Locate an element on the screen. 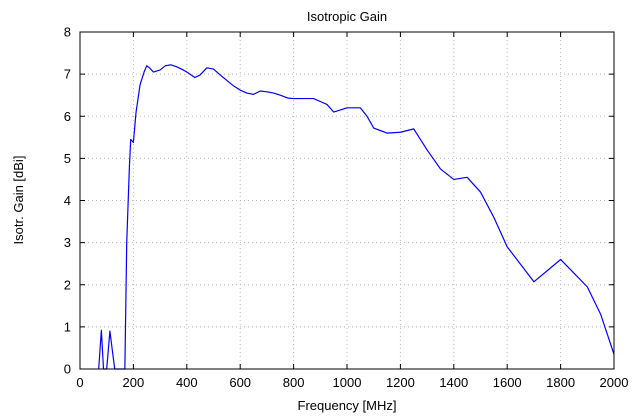 This screenshot has height=420, width=640. y-tick-labels: 0 1 2 3 4 5 6 7 8 is located at coordinates (67, 201).